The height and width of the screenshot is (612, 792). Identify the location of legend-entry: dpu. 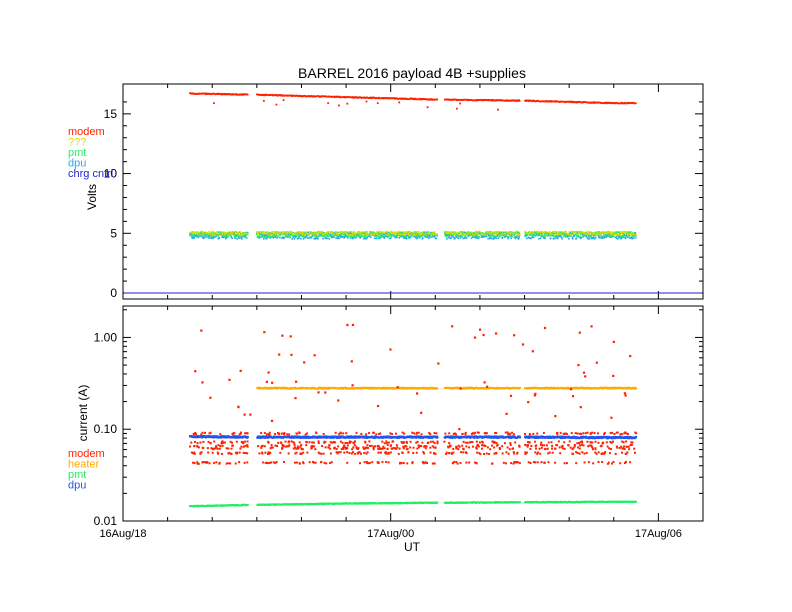
(77, 164).